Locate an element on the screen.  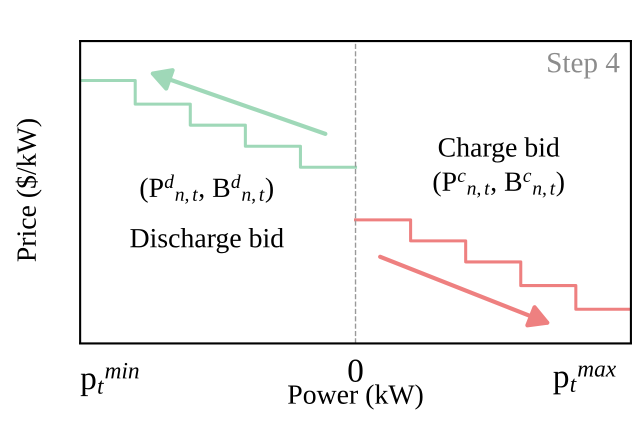
text: 0 is located at coordinates (355, 371).